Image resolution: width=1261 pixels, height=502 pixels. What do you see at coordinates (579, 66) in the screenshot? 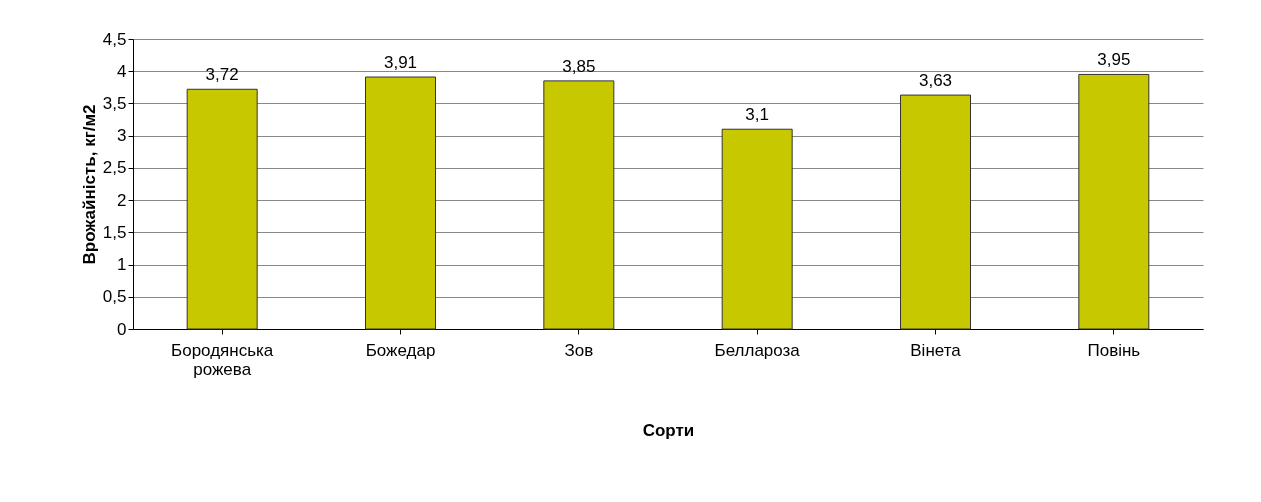
I see `data-label: 3,85` at bounding box center [579, 66].